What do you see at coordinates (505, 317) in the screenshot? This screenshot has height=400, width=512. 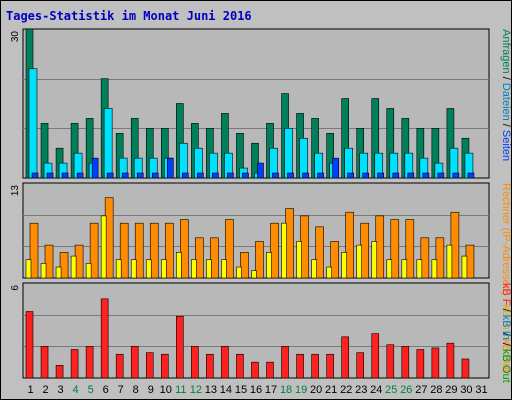 I see `legend-part: kB In` at bounding box center [505, 317].